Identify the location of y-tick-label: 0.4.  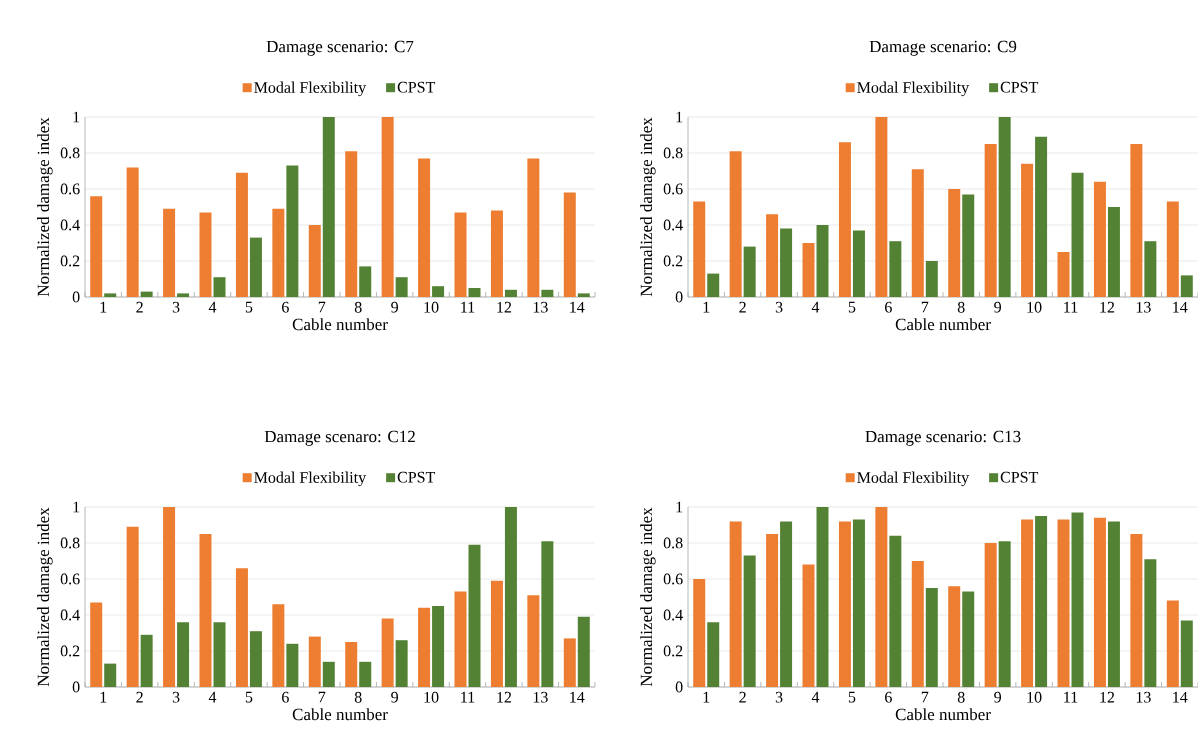
(70, 615).